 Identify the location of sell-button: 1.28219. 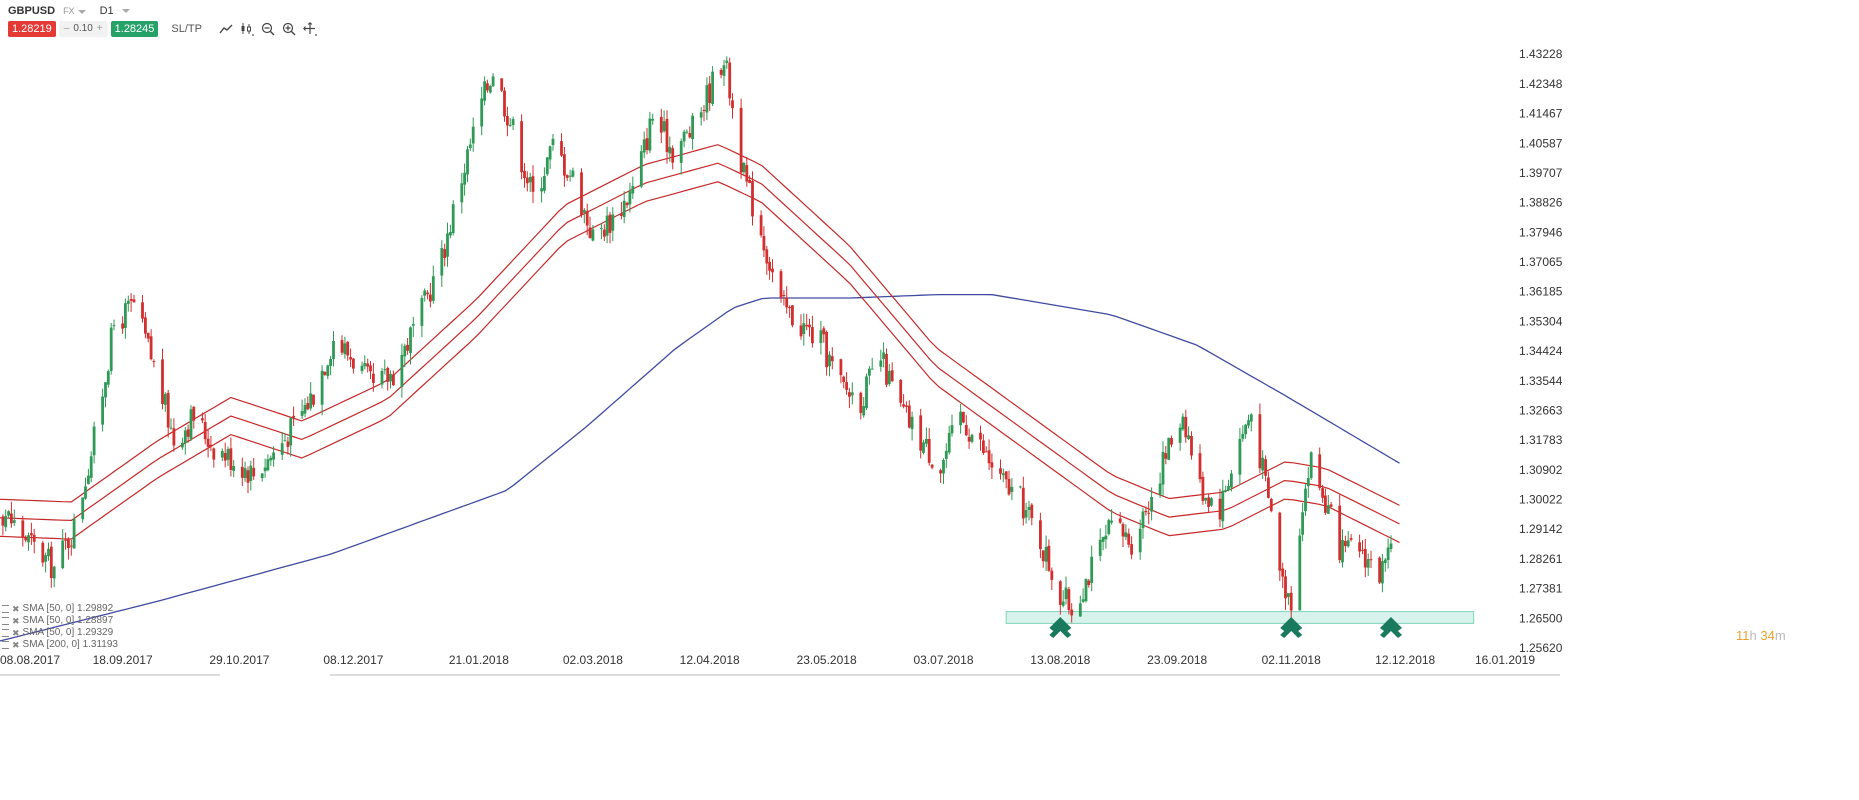
(32, 29).